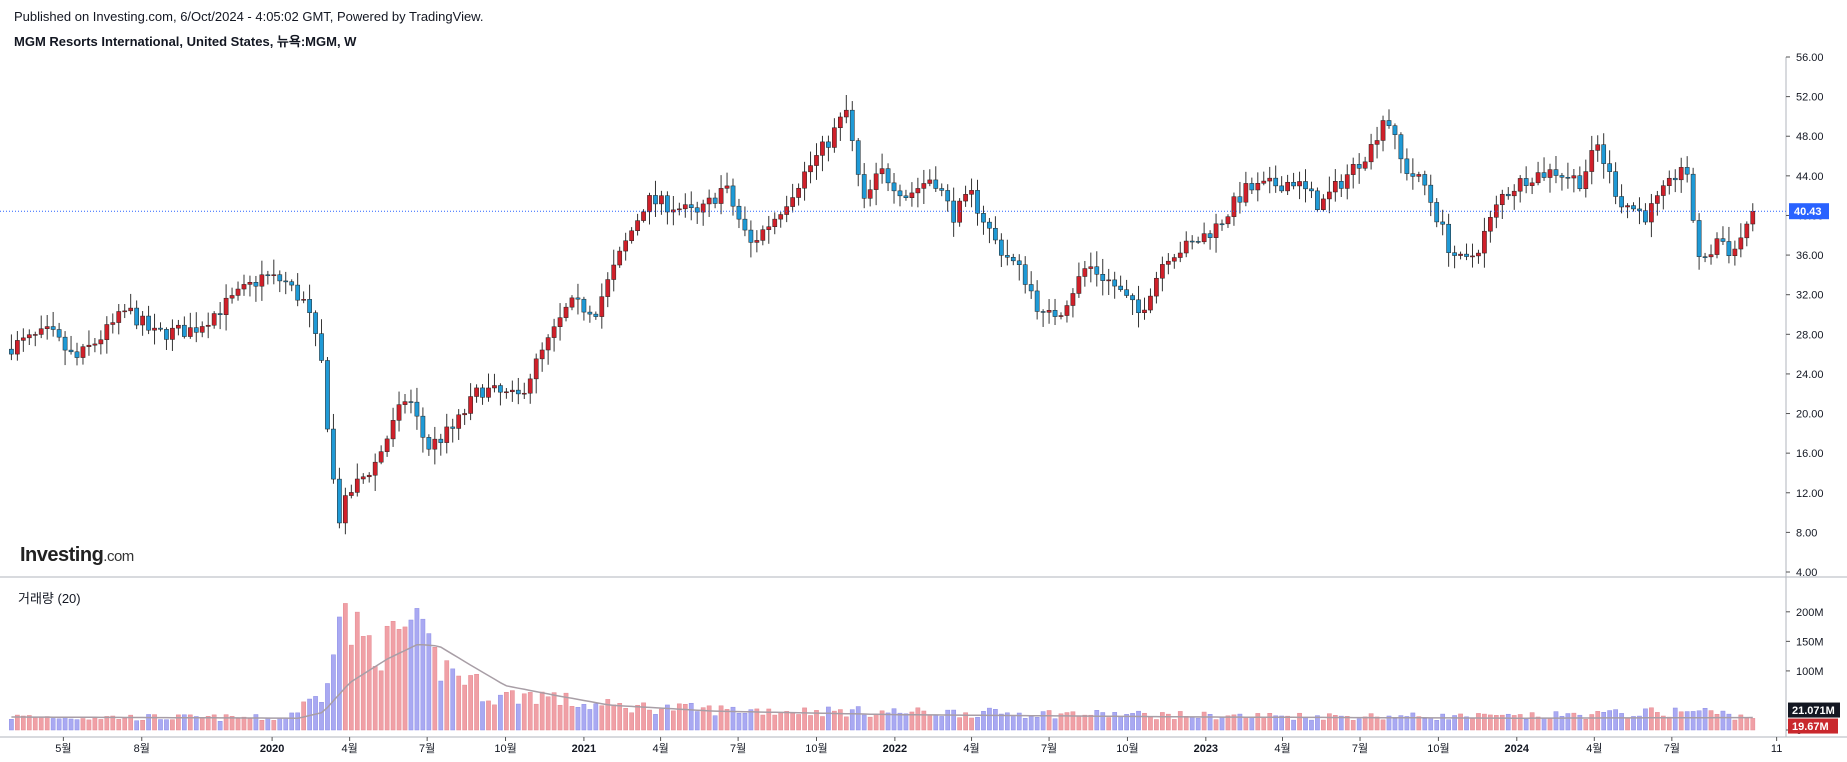 The width and height of the screenshot is (1847, 762). What do you see at coordinates (1810, 177) in the screenshot?
I see `price-tick-label: 44.00` at bounding box center [1810, 177].